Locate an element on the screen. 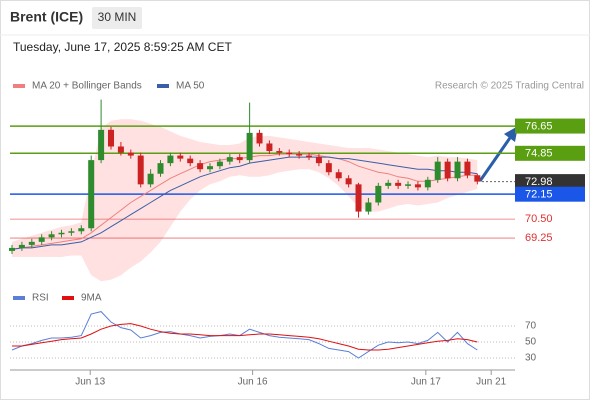  interval: 30 MIN is located at coordinates (117, 17).